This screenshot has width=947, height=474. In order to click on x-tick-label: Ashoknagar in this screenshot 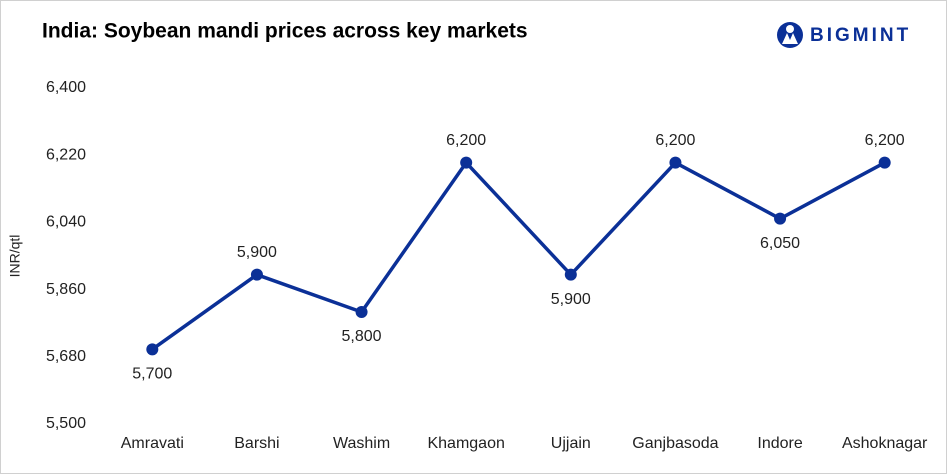, I will do `click(885, 443)`.